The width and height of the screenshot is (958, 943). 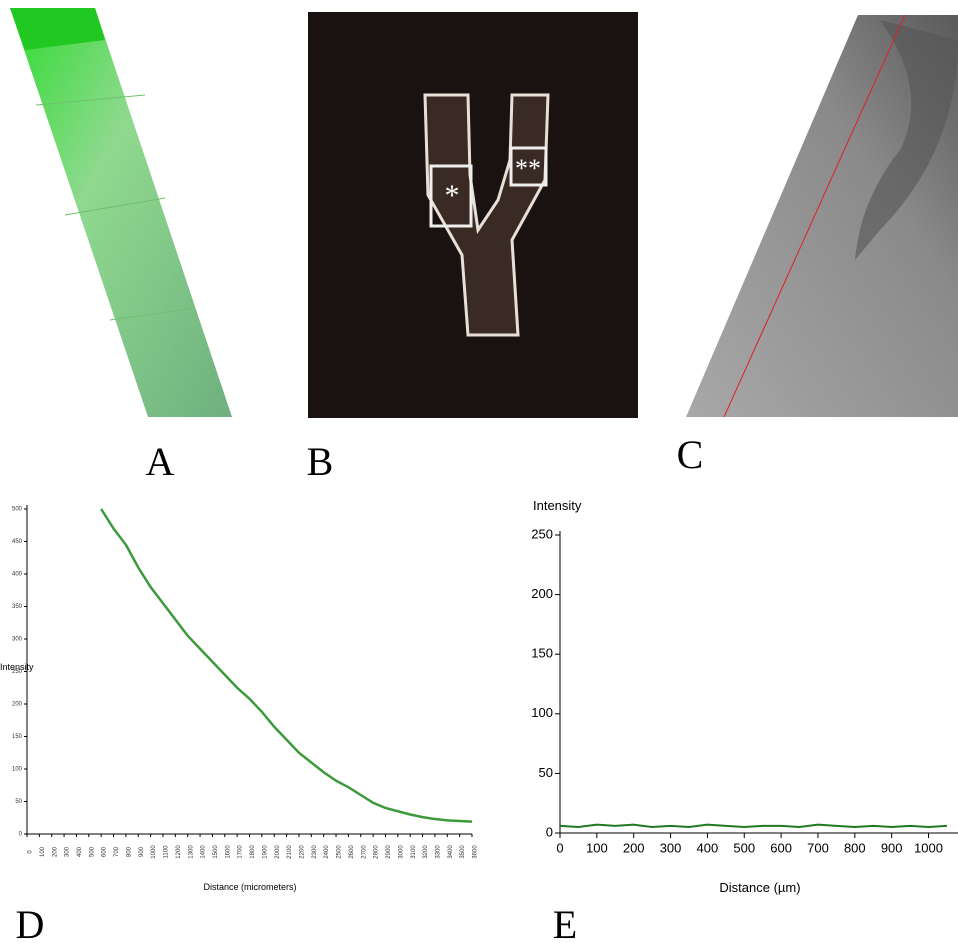 I want to click on x-axis-title: Distance (µm), so click(x=759, y=887).